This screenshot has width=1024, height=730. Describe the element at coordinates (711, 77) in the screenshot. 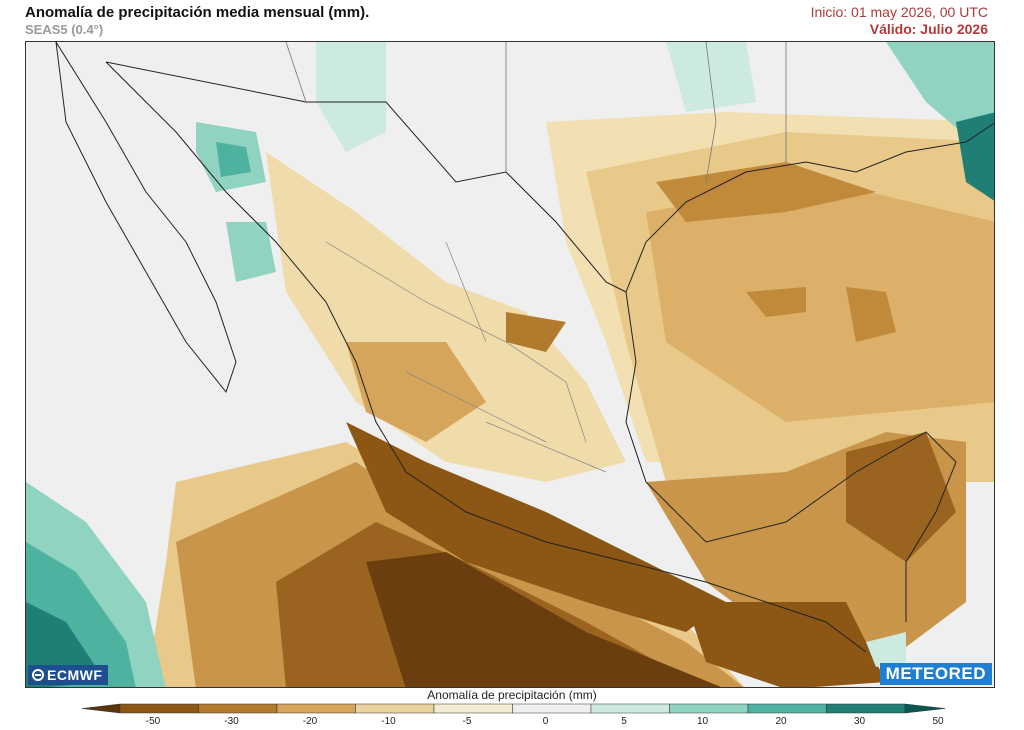

I see `north-positive-anomaly` at that location.